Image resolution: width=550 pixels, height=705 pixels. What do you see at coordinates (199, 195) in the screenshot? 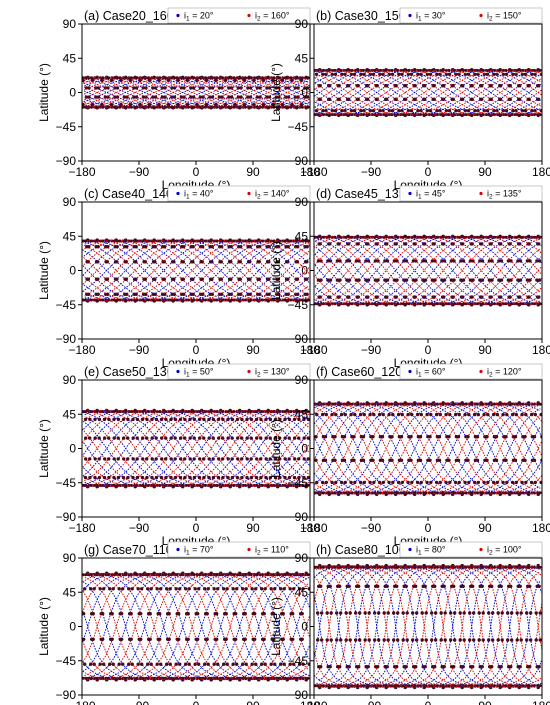
I see `legend-entry: i1 = 40°` at bounding box center [199, 195].